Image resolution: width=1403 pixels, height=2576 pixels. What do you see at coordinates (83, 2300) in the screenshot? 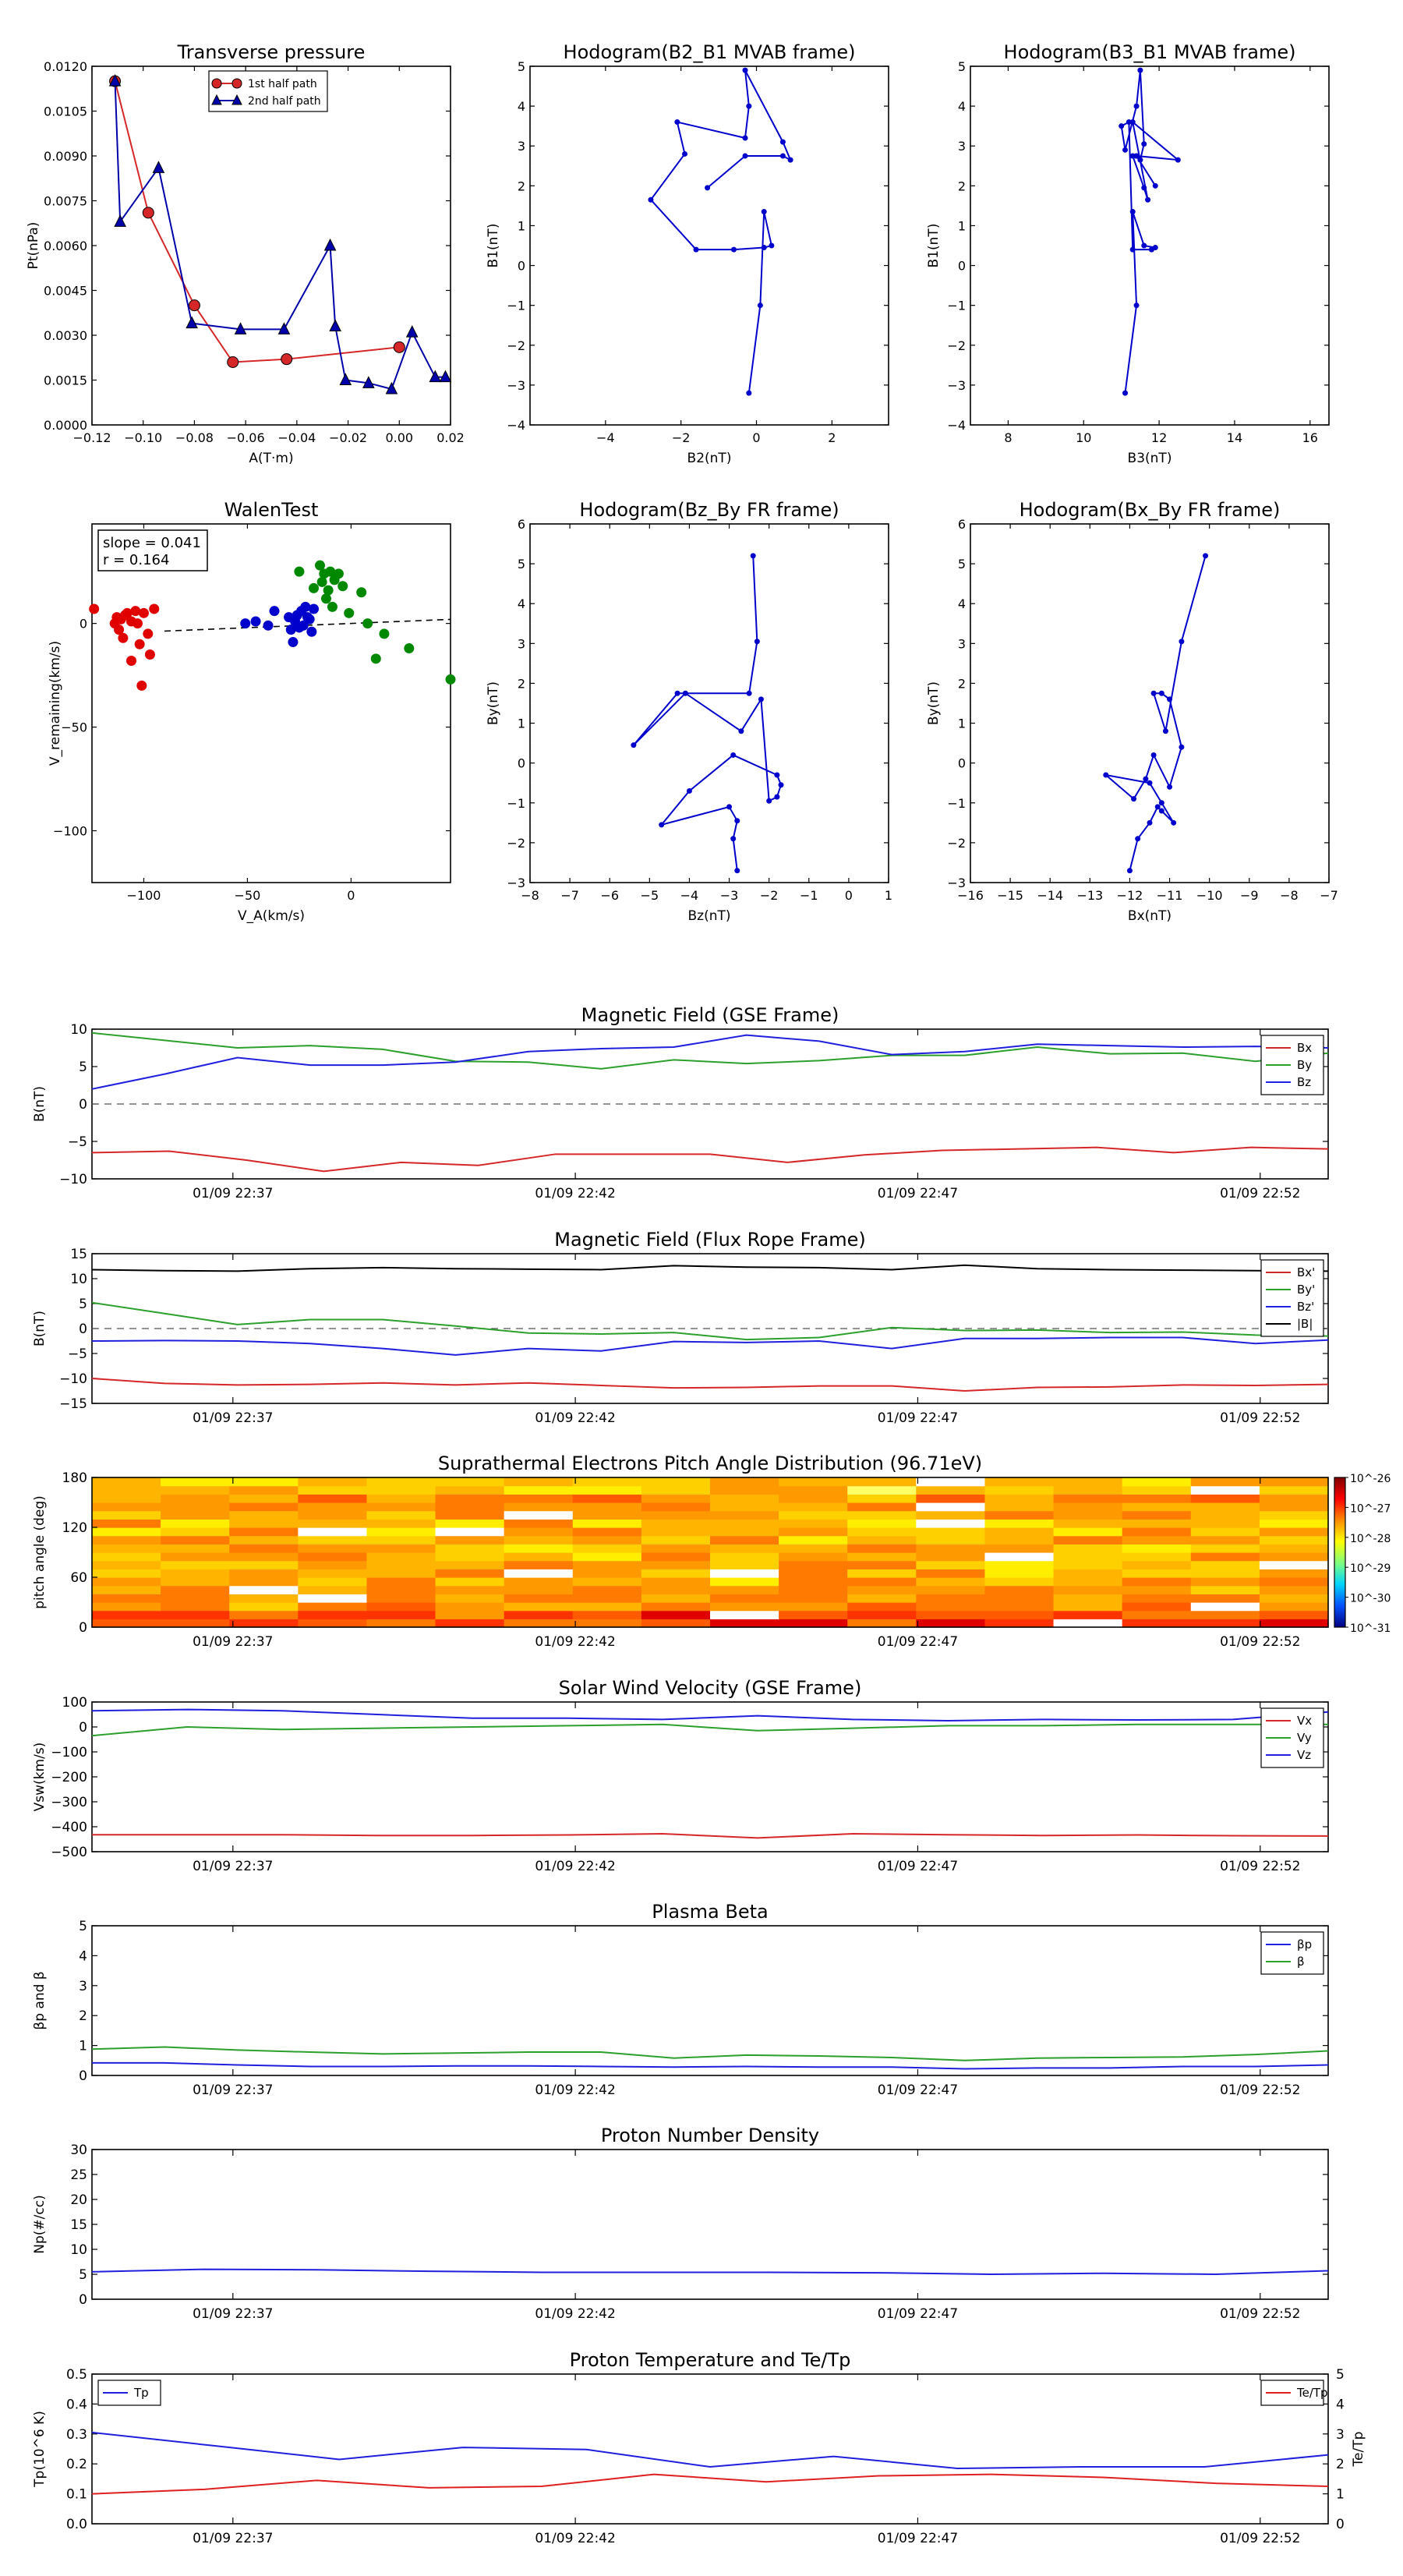
I see `y-tick-label: 0` at bounding box center [83, 2300].